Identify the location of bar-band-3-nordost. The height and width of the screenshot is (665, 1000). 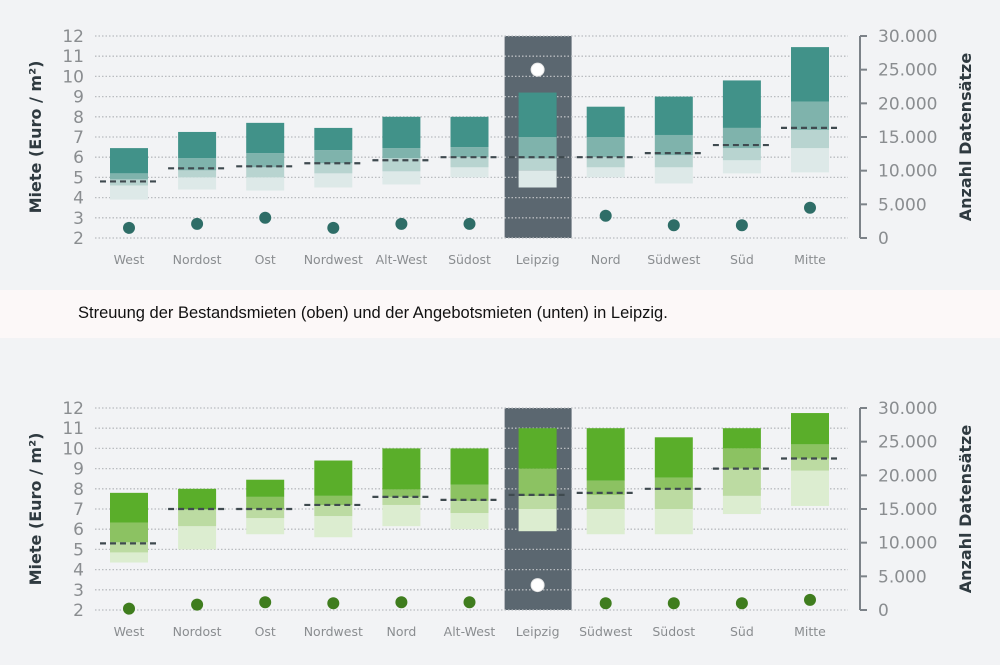
(197, 164).